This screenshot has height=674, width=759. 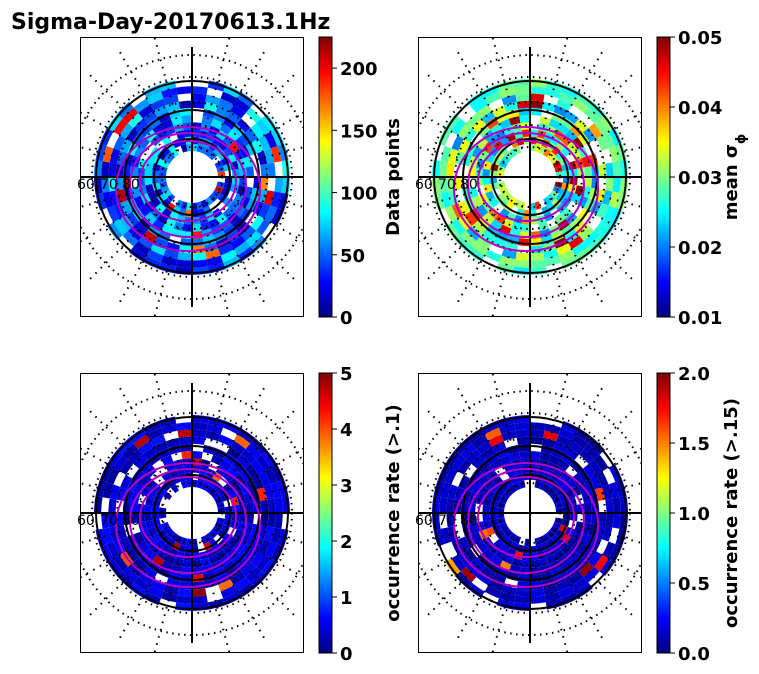 What do you see at coordinates (424, 521) in the screenshot?
I see `latitude-label: 60` at bounding box center [424, 521].